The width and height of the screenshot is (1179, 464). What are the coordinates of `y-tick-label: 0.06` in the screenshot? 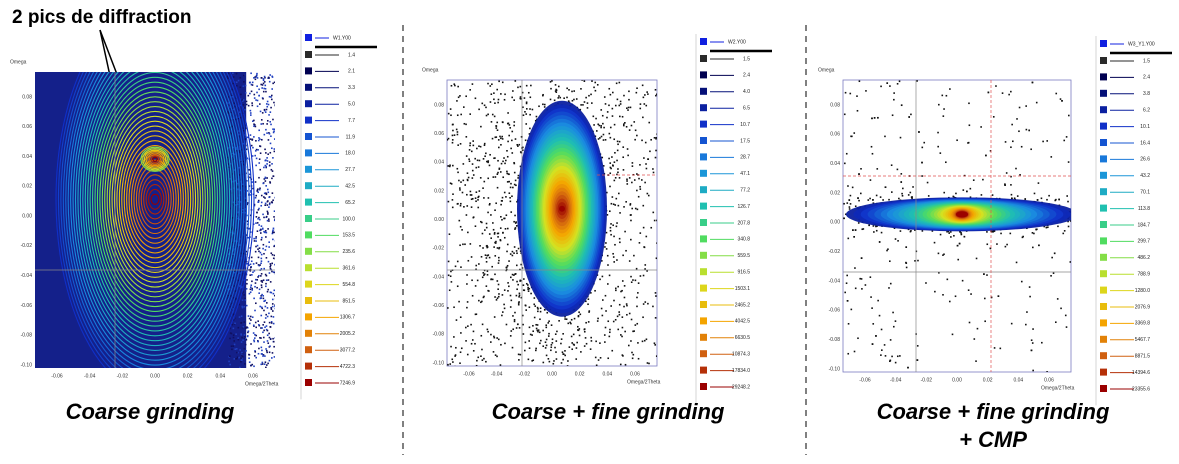 It's located at (439, 134).